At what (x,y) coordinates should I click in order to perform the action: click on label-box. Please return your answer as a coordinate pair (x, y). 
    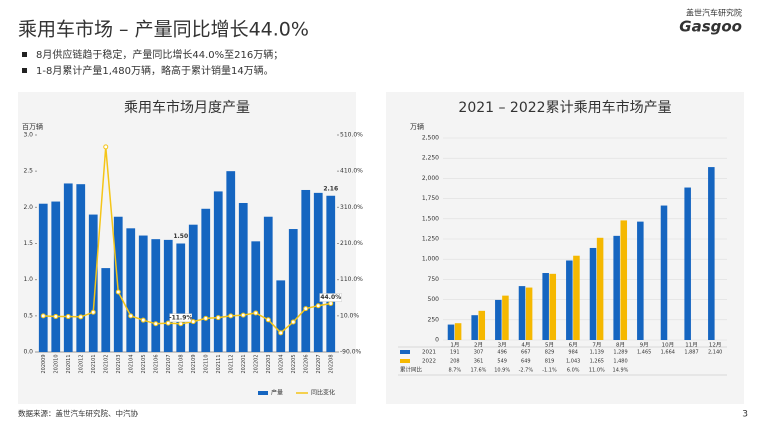
    Looking at the image, I should click on (330, 297).